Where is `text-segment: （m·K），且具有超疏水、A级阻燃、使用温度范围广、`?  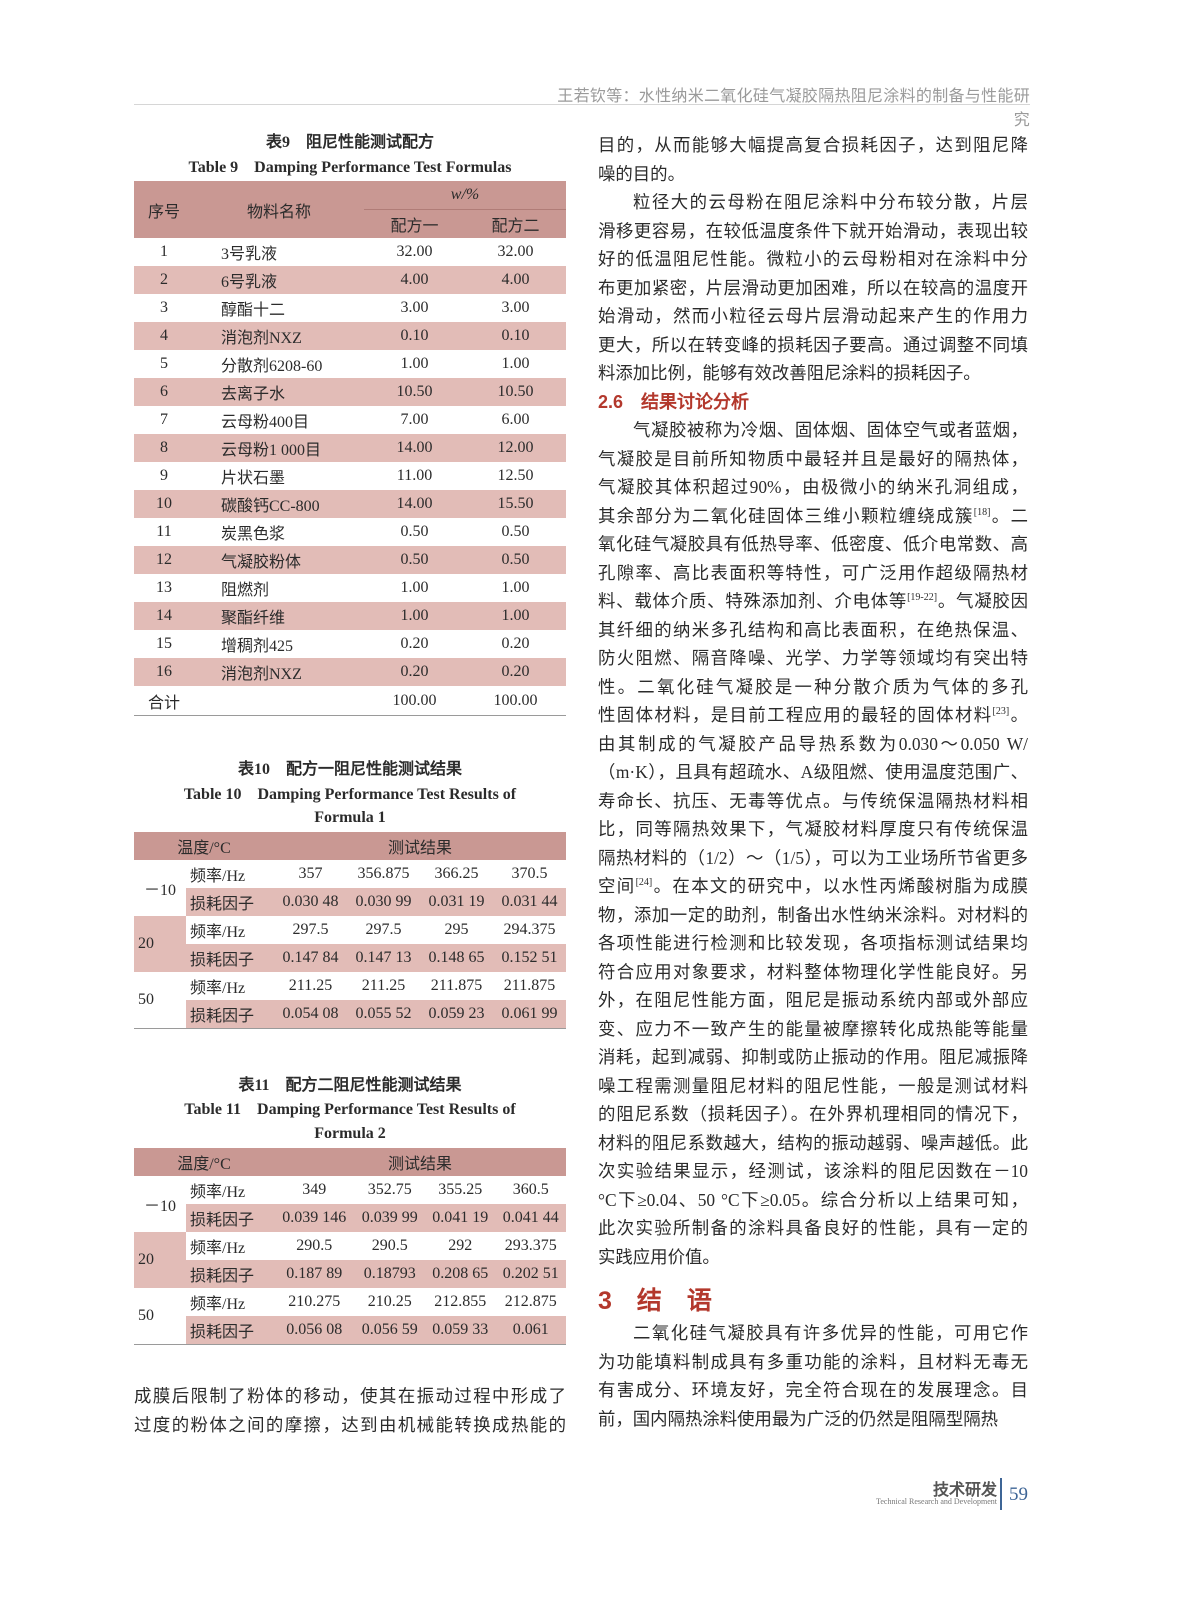
text-segment: （m·K），且具有超疏水、A级阻燃、使用温度范围广、 is located at coordinates (813, 772).